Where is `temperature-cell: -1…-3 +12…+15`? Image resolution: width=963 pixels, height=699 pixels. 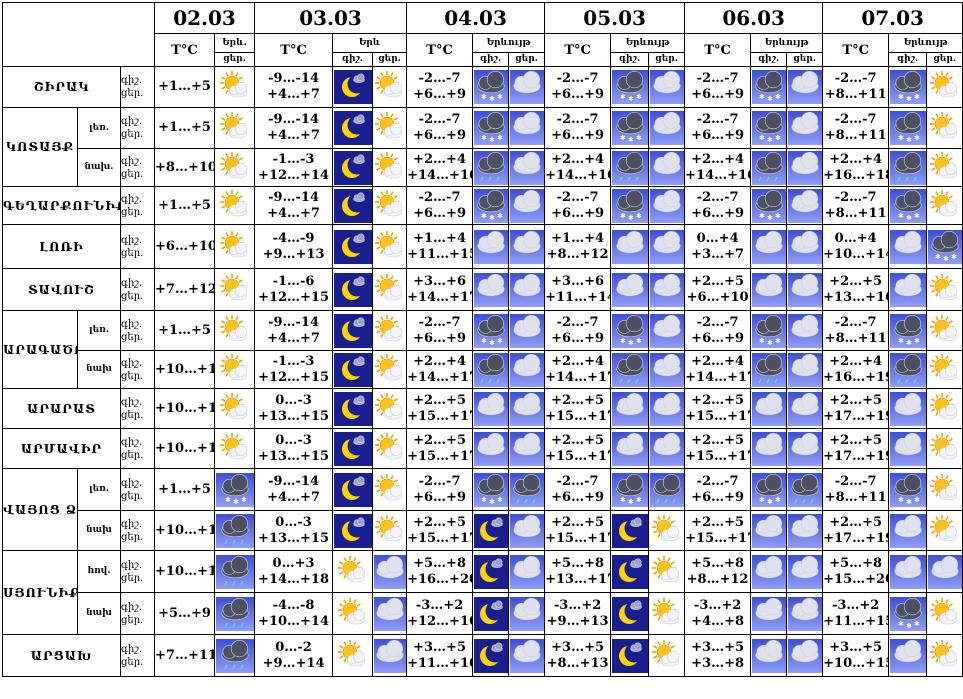
temperature-cell: -1…-3 +12…+15 is located at coordinates (294, 369).